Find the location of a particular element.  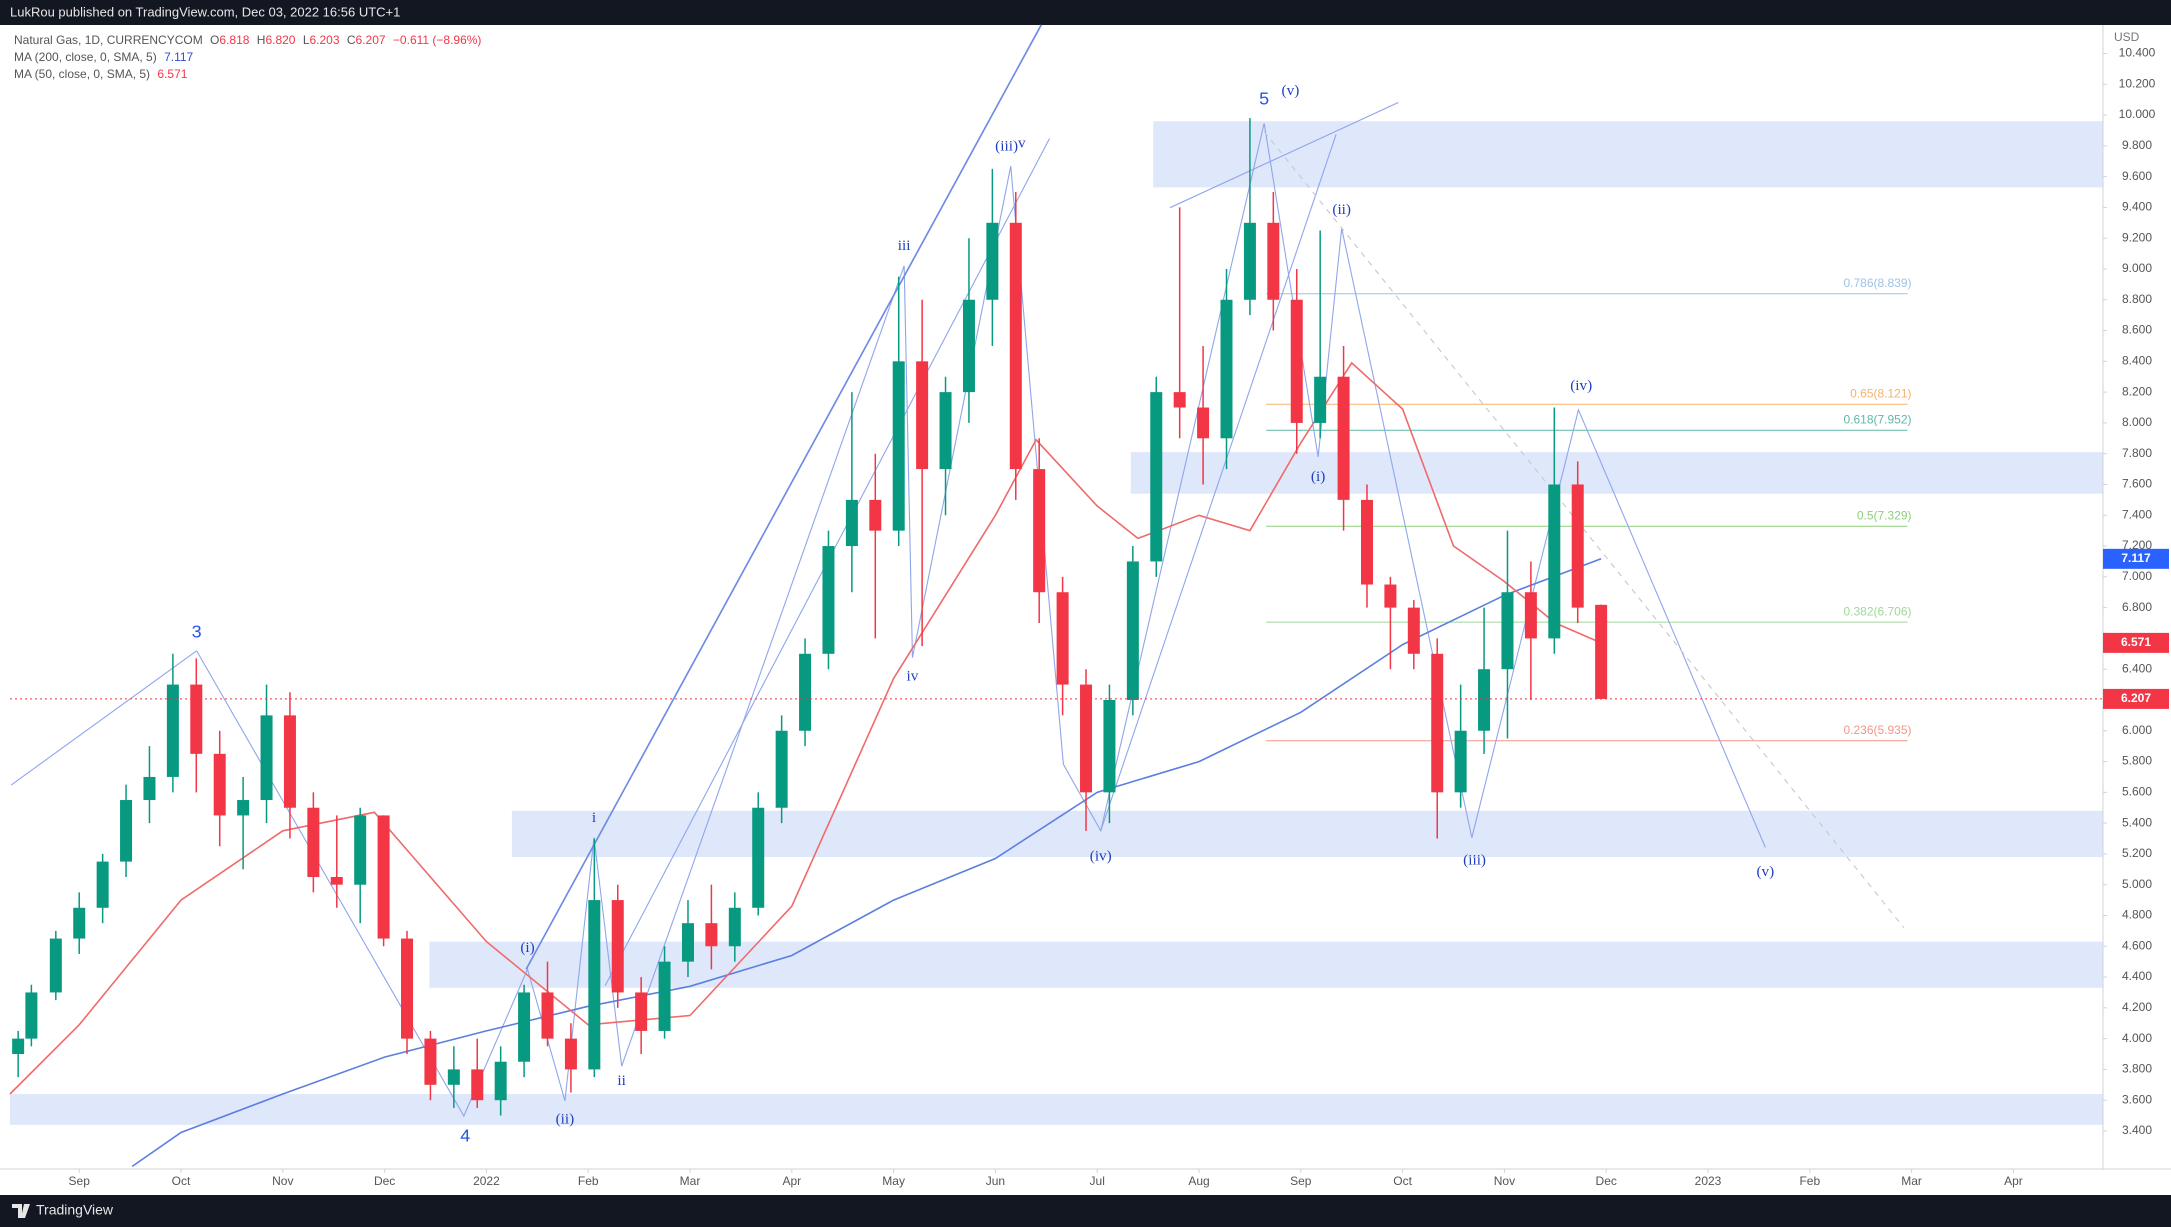

y-tick-label: 9.200 is located at coordinates (2137, 237).